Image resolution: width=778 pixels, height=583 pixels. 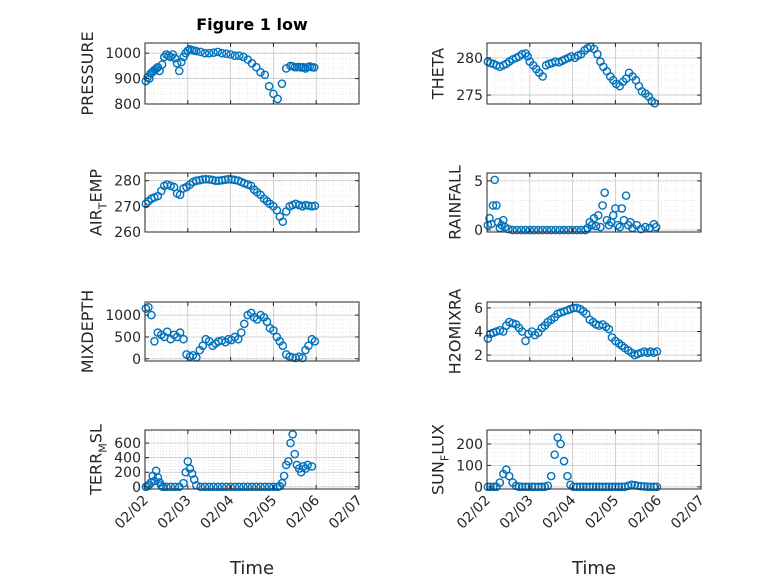 What do you see at coordinates (127, 80) in the screenshot?
I see `y-tick-label: 900` at bounding box center [127, 80].